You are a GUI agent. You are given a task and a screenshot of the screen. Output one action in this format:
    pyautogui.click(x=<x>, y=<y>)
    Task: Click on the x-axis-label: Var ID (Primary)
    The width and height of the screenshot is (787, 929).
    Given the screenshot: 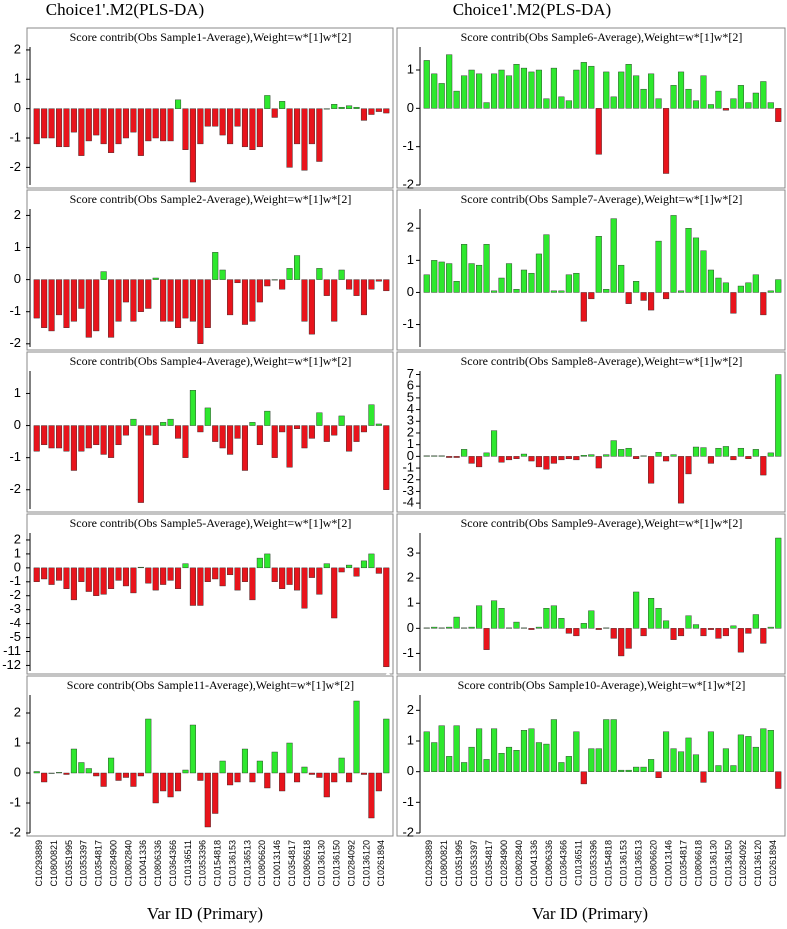 What is the action you would take?
    pyautogui.click(x=205, y=913)
    